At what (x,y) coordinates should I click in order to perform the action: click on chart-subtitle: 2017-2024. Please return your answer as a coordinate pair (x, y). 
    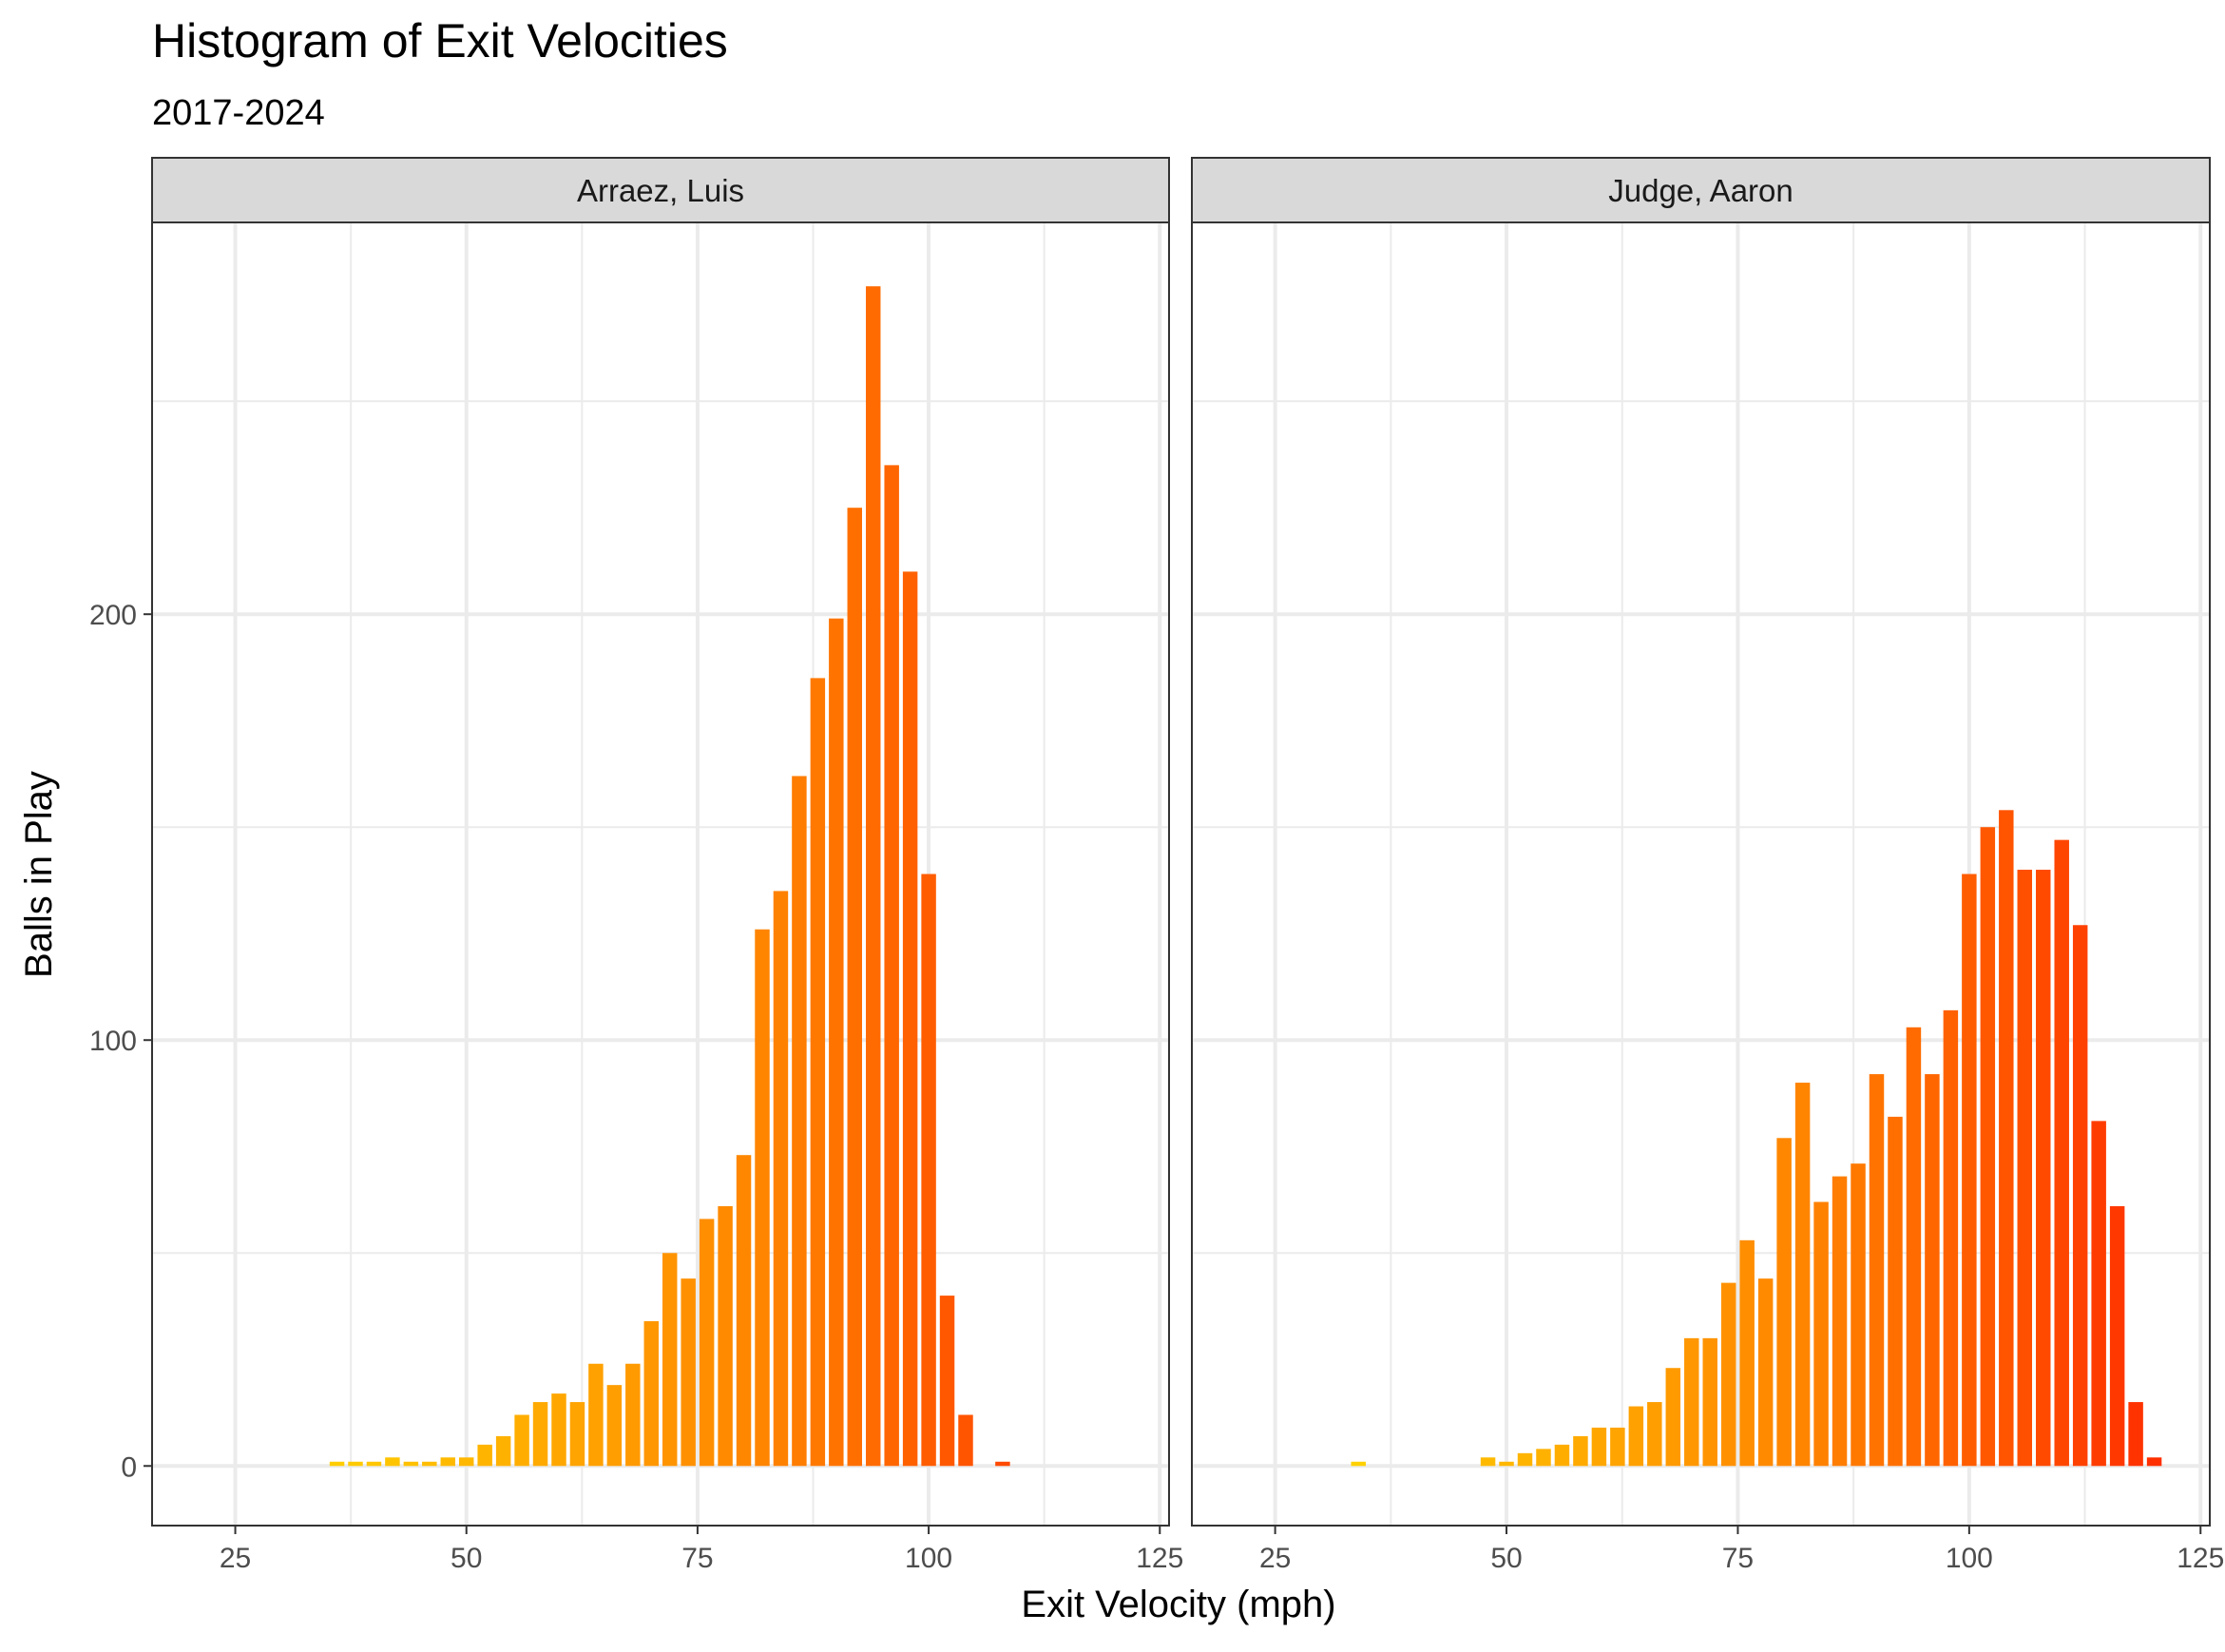
    Looking at the image, I should click on (238, 113).